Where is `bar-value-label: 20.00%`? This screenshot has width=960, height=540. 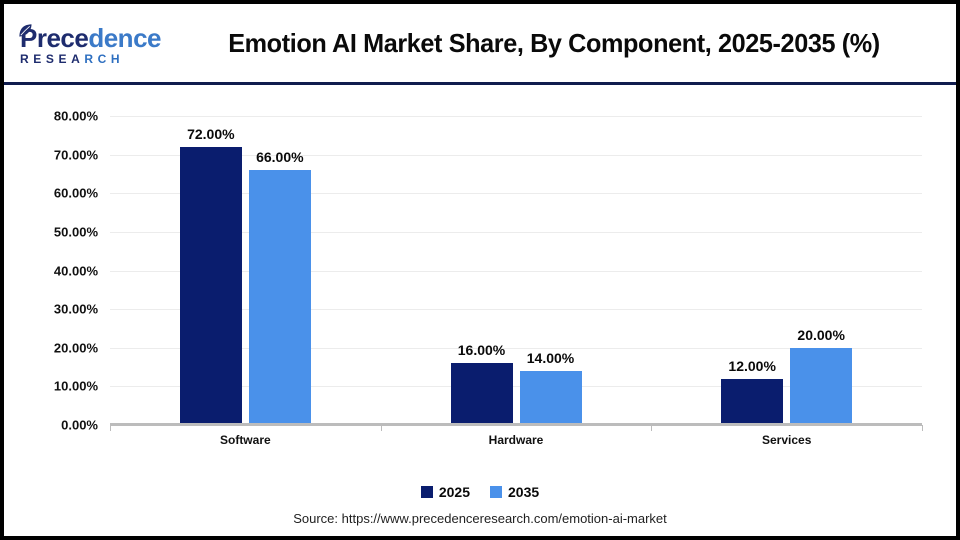 bar-value-label: 20.00% is located at coordinates (821, 334).